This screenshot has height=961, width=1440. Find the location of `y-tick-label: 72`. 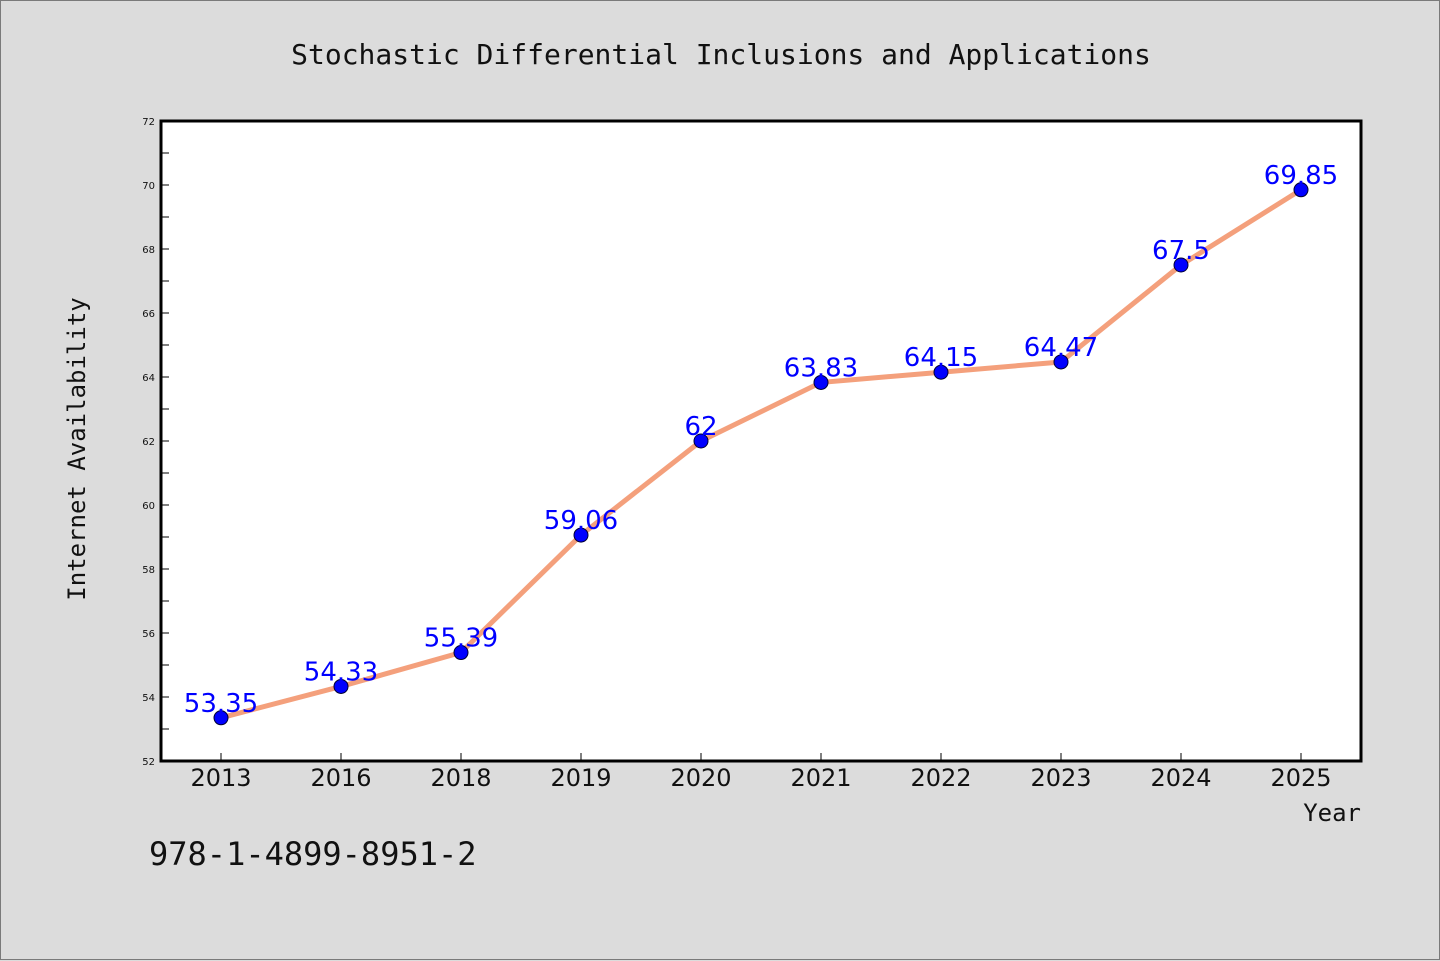

y-tick-label: 72 is located at coordinates (148, 122).